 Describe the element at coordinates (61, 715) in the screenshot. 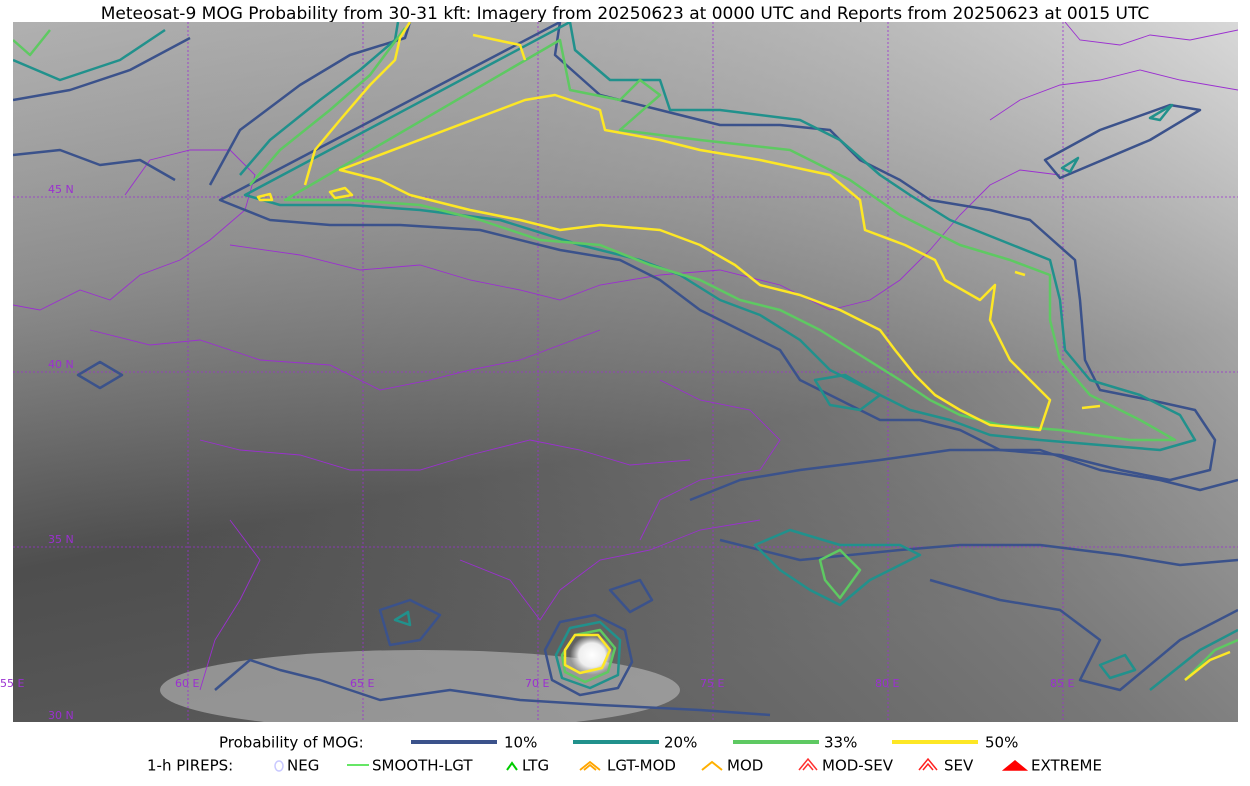

I see `lat-label: 30 N` at that location.